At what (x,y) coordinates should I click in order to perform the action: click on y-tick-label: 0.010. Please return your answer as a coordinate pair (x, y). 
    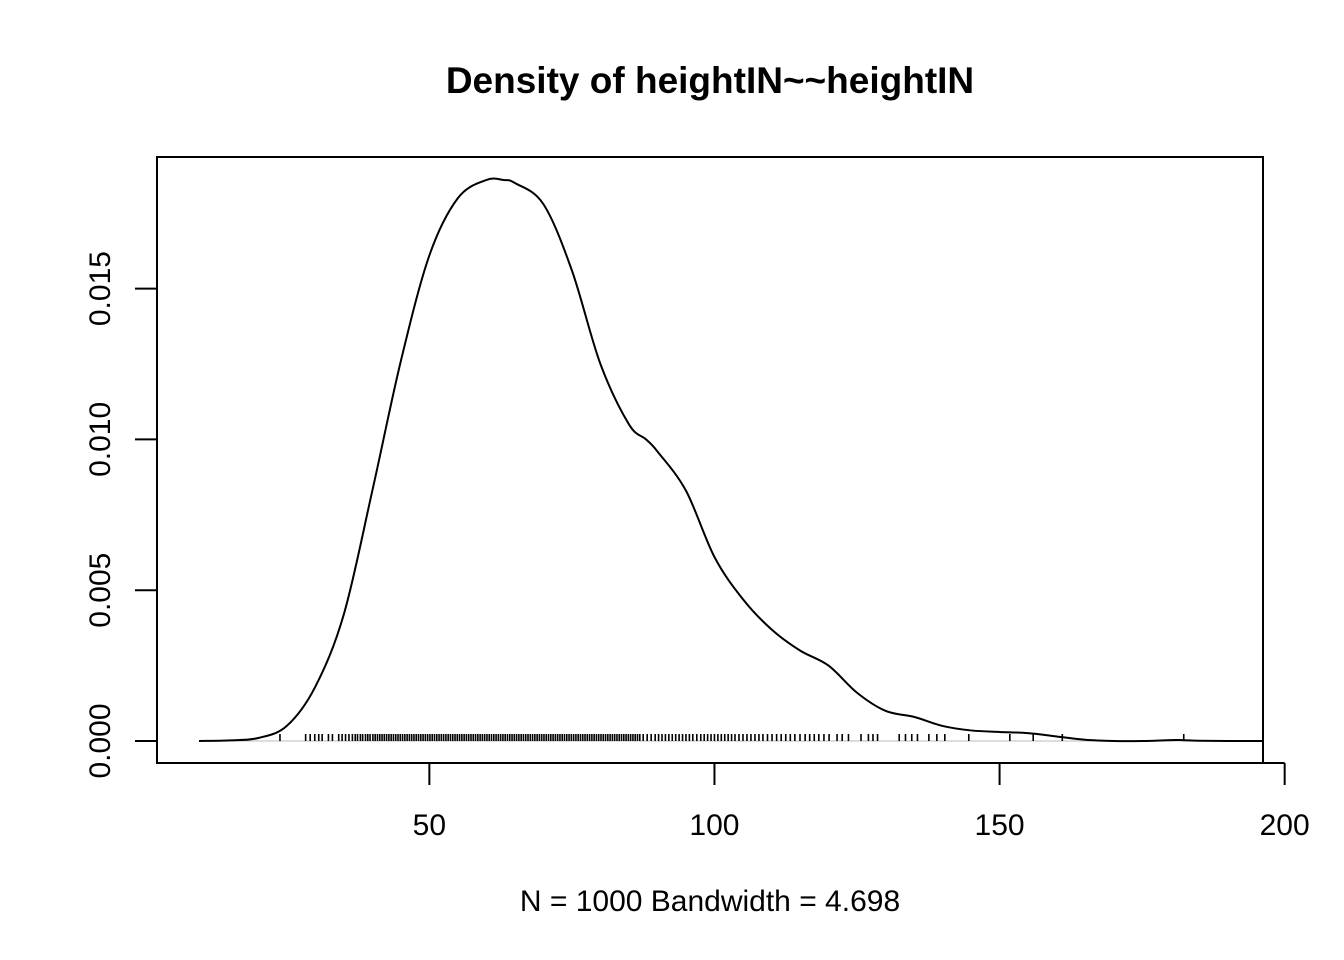
    Looking at the image, I should click on (100, 439).